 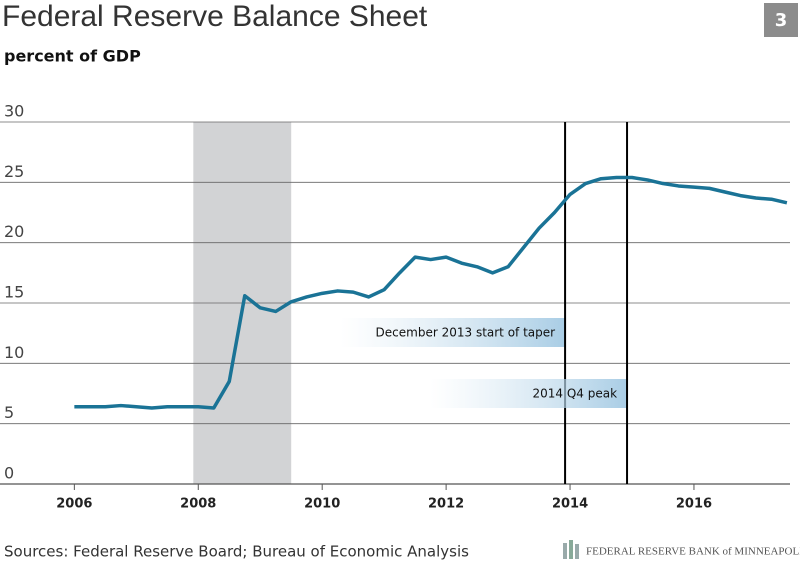 I want to click on y-tick-label: 25, so click(x=14, y=171).